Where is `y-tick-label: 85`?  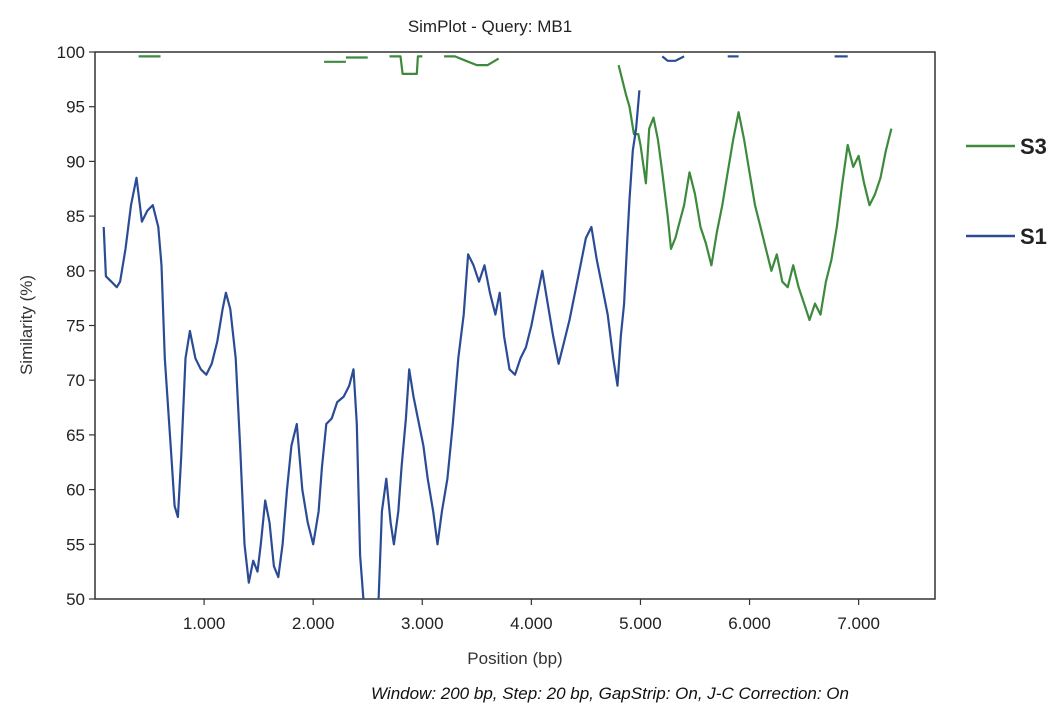
y-tick-label: 85 is located at coordinates (75, 216).